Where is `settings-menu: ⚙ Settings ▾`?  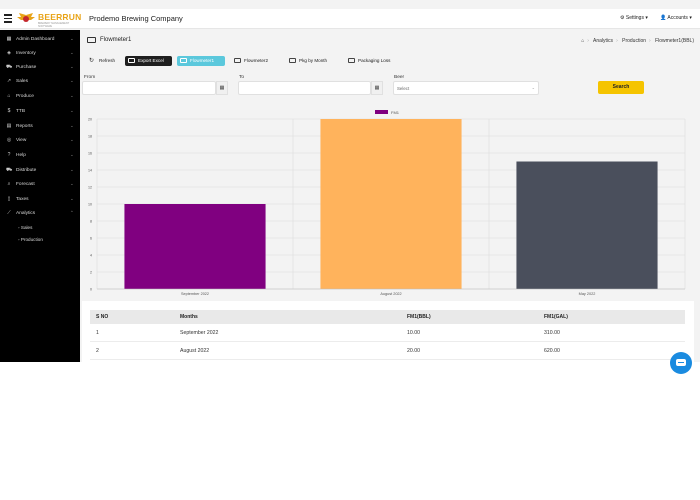
settings-menu: ⚙ Settings ▾ is located at coordinates (634, 18).